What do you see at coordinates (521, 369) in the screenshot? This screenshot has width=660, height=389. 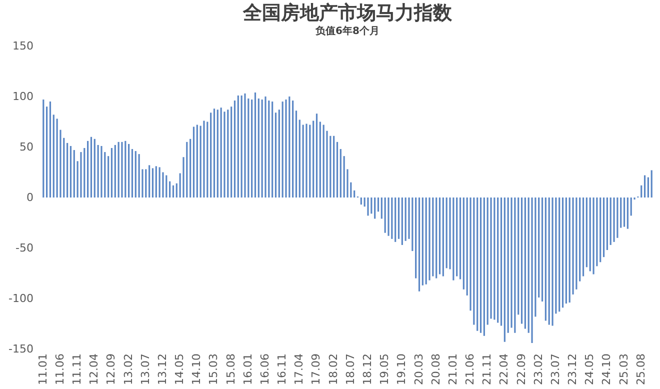 I see `x-tick-label: 22.09` at bounding box center [521, 369].